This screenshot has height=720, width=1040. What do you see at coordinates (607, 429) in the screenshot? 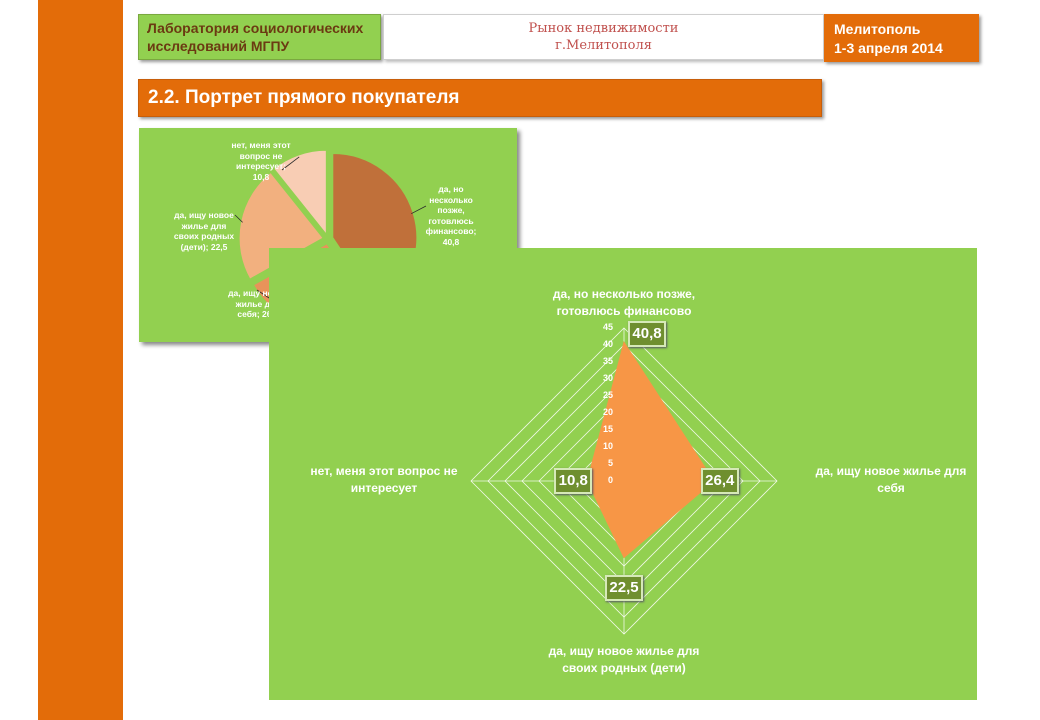
I see `radar-tick-label: 15` at bounding box center [607, 429].